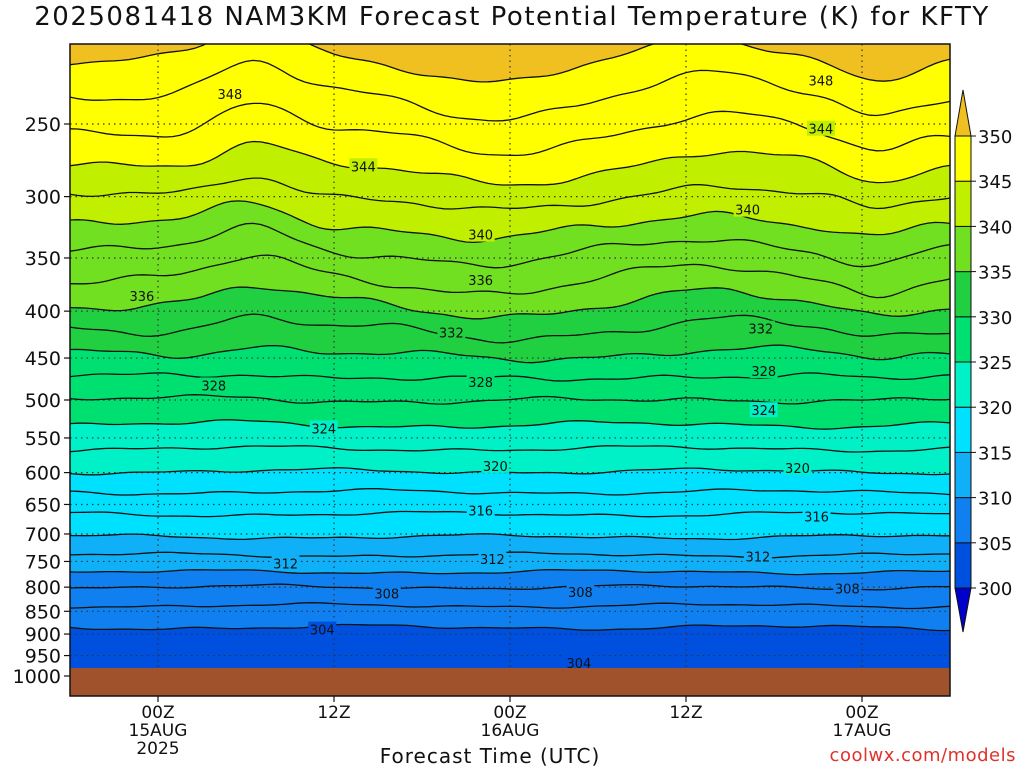  Describe the element at coordinates (995, 499) in the screenshot. I see `colorbar-tick-310: 310` at that location.